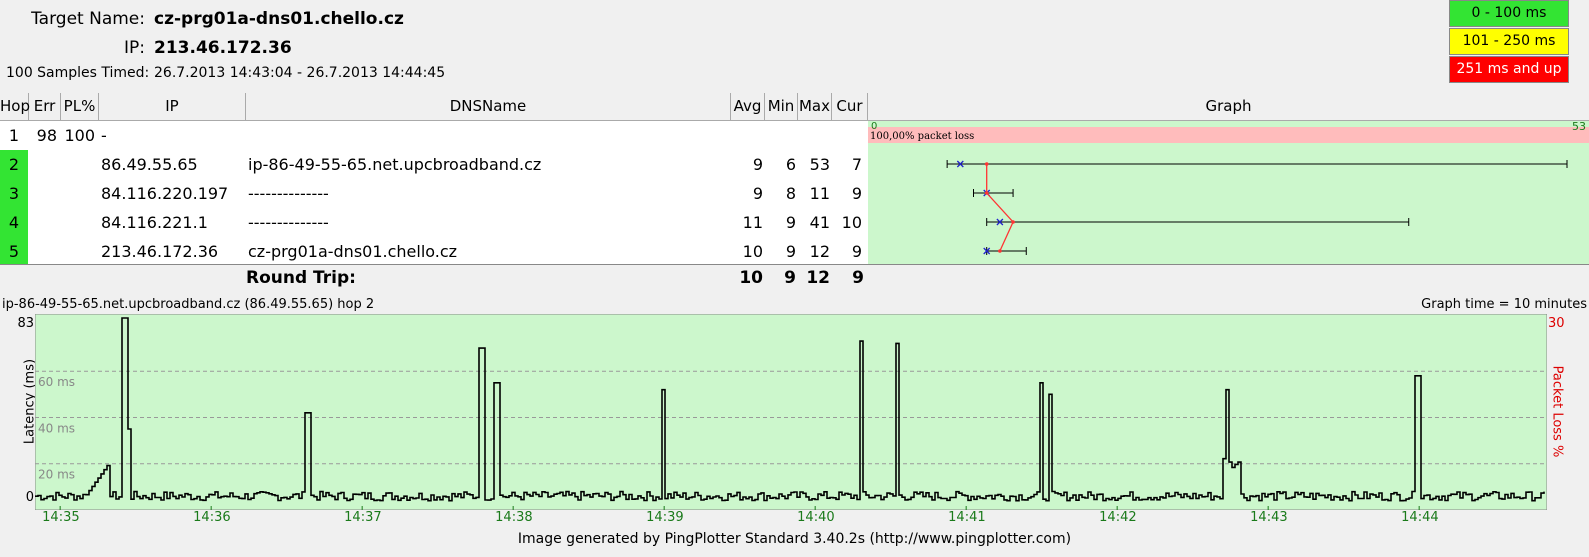 This screenshot has width=1589, height=557. Describe the element at coordinates (665, 517) in the screenshot. I see `x-tick-label: 14:39` at that location.